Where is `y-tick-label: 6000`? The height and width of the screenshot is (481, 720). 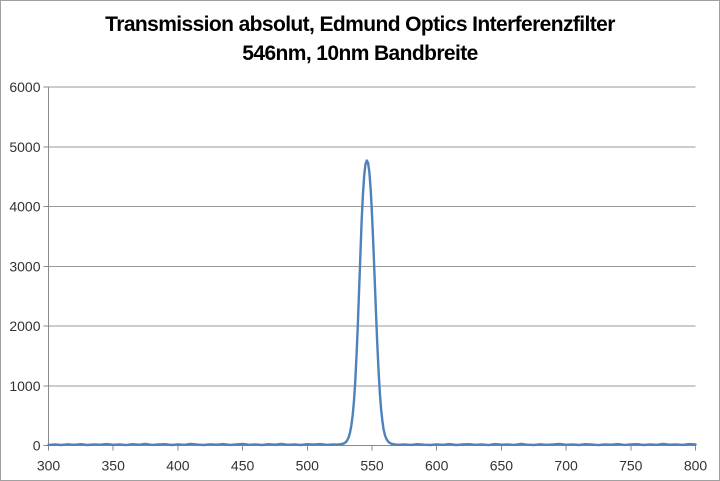 y-tick-label: 6000 is located at coordinates (24, 87).